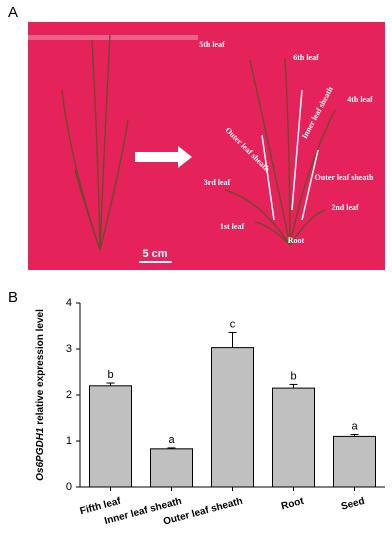 The height and width of the screenshot is (555, 392). Describe the element at coordinates (113, 37) in the screenshot. I see `photo-band` at that location.